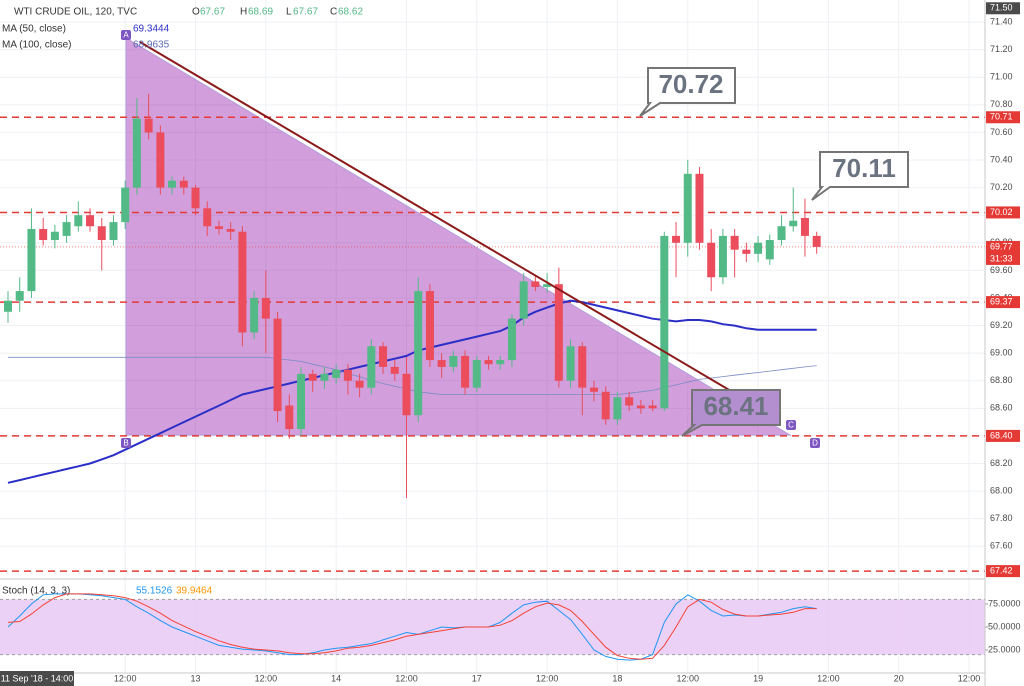 Image resolution: width=1024 pixels, height=686 pixels. Describe the element at coordinates (1001, 49) in the screenshot. I see `y-tick-label: 71.20` at that location.